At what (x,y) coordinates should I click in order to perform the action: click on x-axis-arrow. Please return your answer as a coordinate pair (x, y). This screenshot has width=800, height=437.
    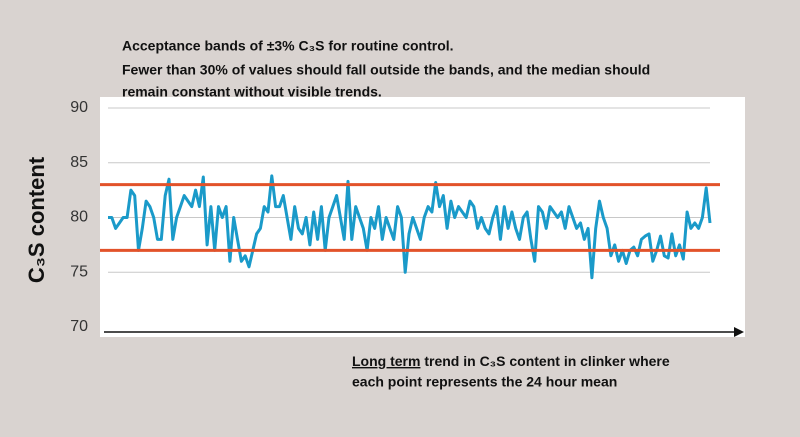
    Looking at the image, I should click on (739, 332).